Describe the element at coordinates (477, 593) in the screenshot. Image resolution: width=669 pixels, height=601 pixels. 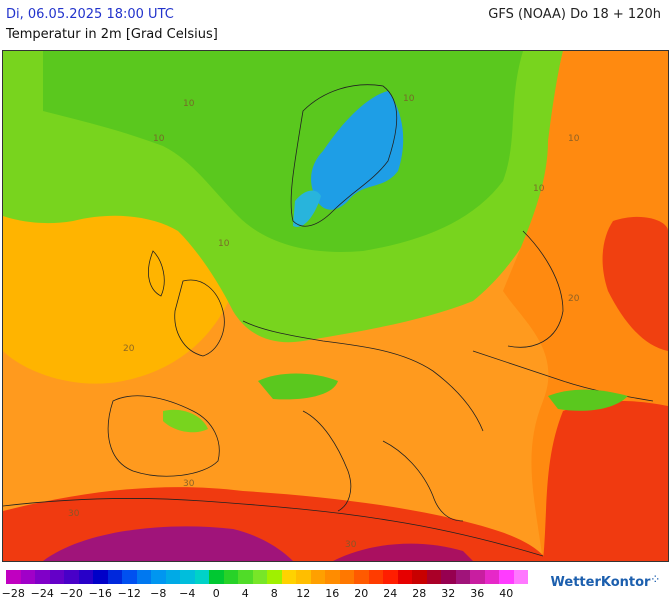
I see `legend-tick-label: 36` at that location.